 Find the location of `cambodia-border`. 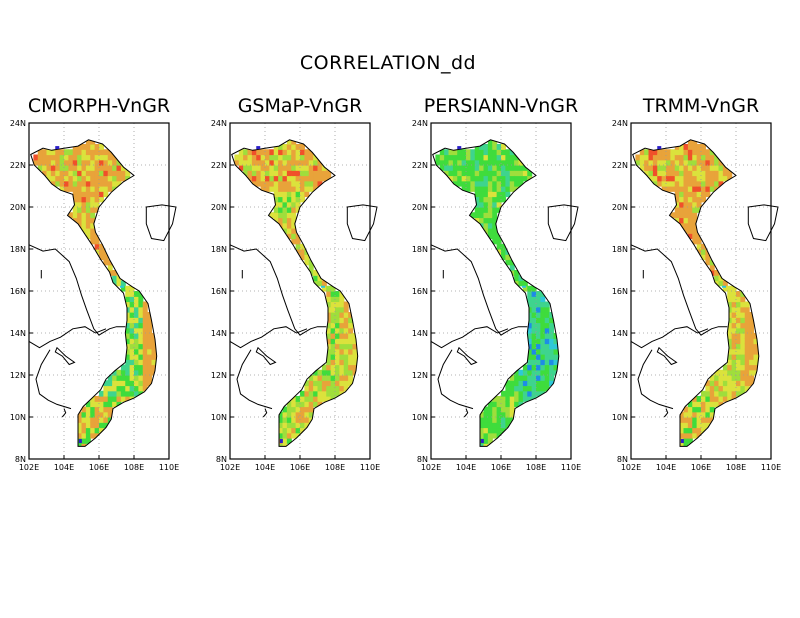

cambodia-border is located at coordinates (268, 337).